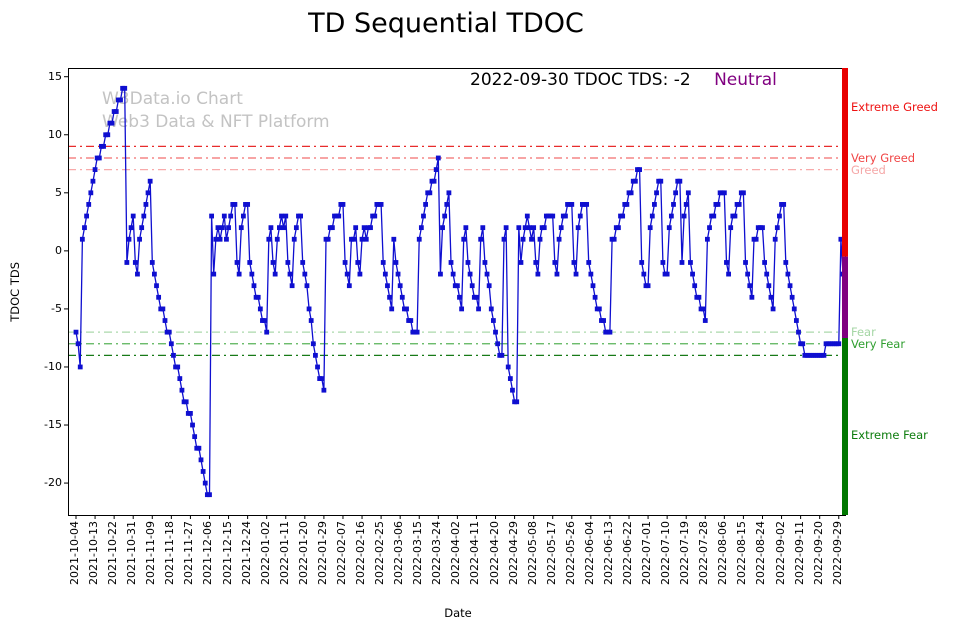 The image size is (962, 633). I want to click on x-tick-label: 2022-07-10, so click(666, 553).